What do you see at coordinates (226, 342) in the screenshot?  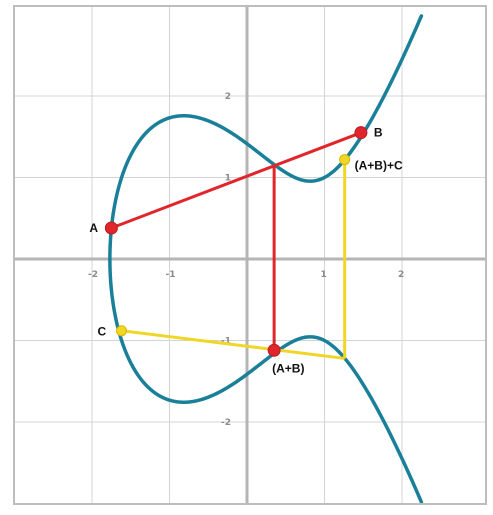 I see `y-tick-label: -1` at bounding box center [226, 342].